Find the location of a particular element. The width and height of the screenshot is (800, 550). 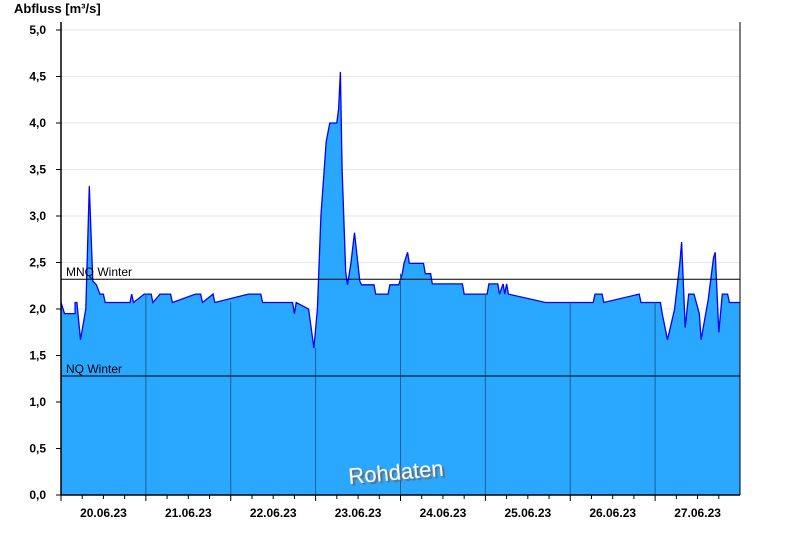

y-tick-label: 5,0 is located at coordinates (37, 30).